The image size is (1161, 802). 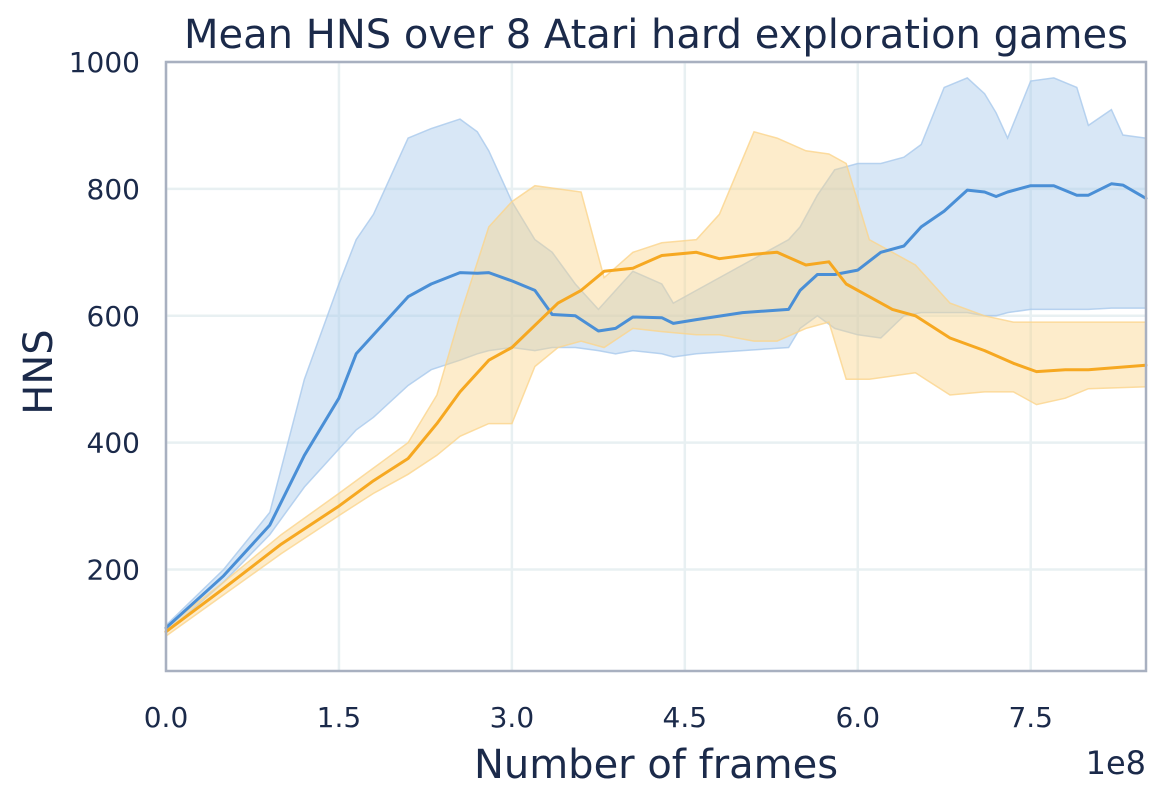 I want to click on x-tick-label: 3.0, so click(x=512, y=717).